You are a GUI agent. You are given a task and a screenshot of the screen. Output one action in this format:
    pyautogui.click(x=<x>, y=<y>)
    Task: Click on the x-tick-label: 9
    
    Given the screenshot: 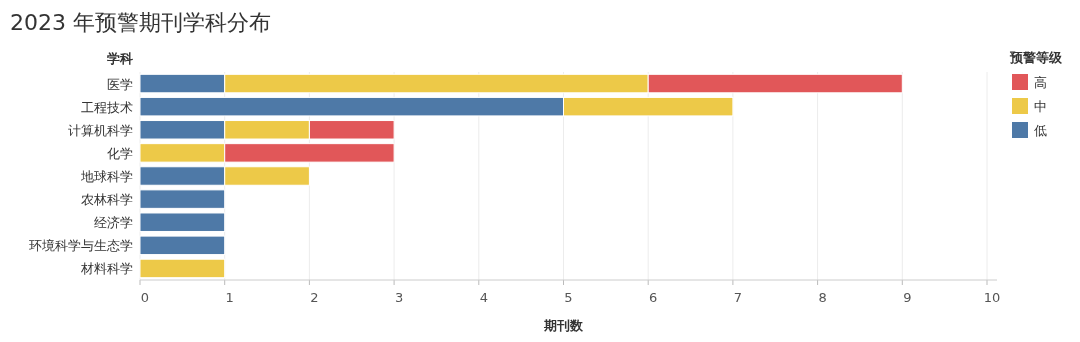 What is the action you would take?
    pyautogui.click(x=907, y=297)
    